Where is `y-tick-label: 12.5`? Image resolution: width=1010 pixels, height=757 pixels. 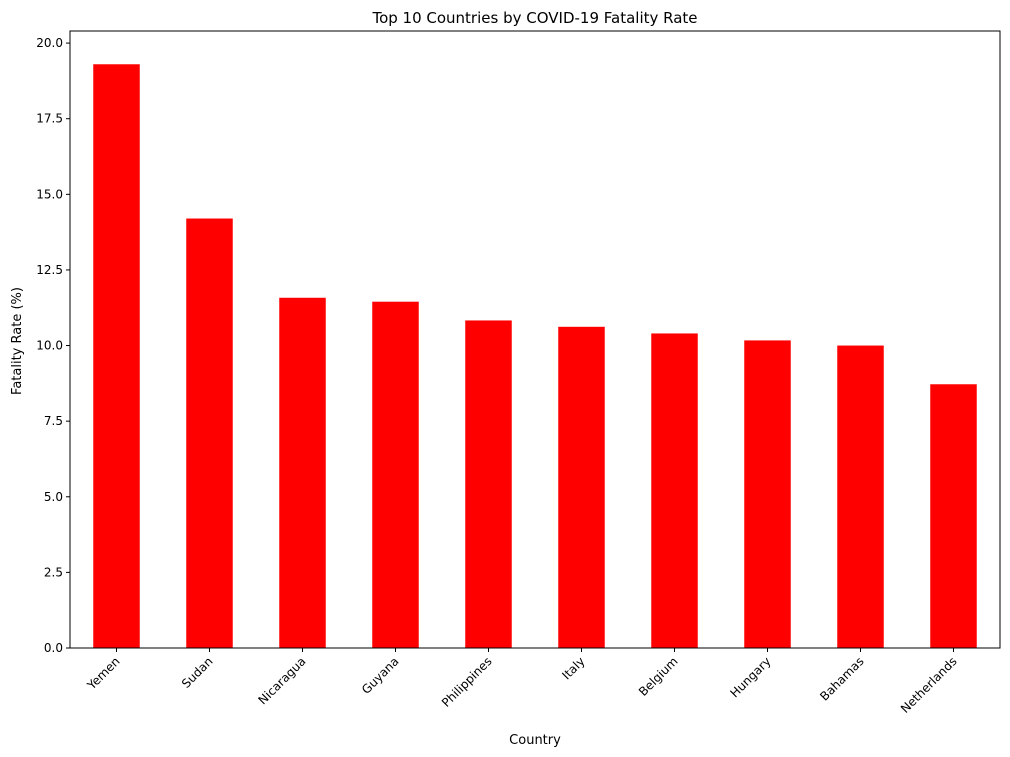 y-tick-label: 12.5 is located at coordinates (49, 270).